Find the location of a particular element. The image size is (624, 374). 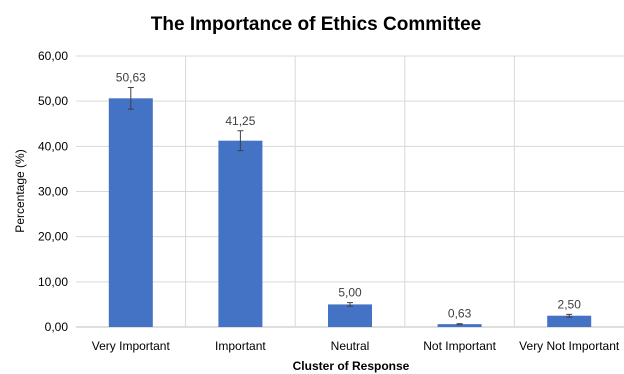

data-label: 0,63 is located at coordinates (460, 314).